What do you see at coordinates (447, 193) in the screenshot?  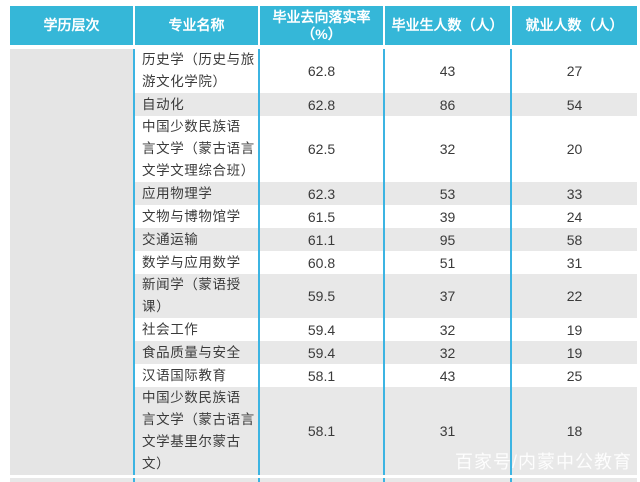 I see `graduates-cell: 53` at bounding box center [447, 193].